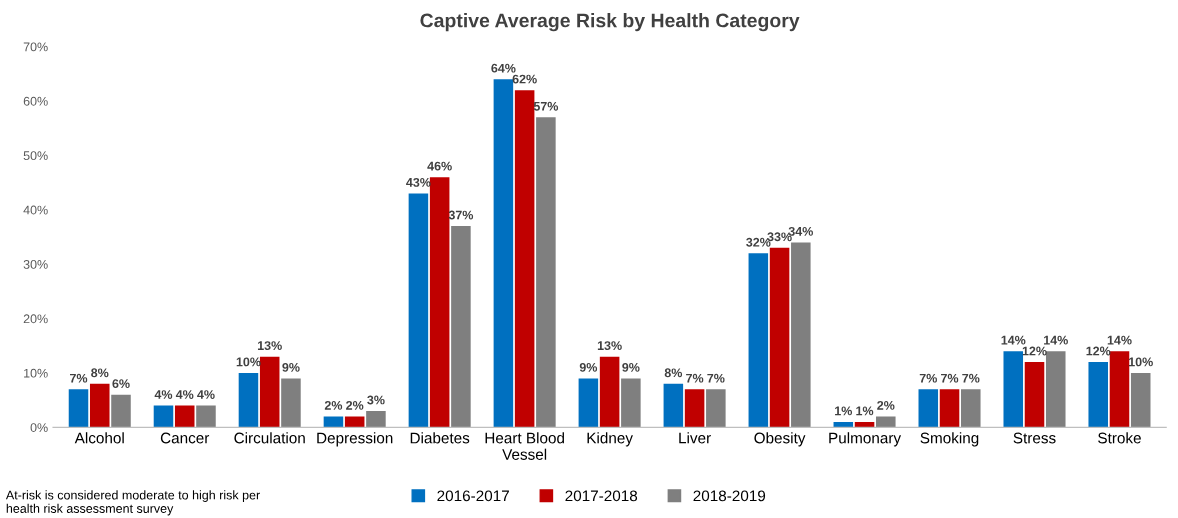 This screenshot has height=518, width=1178. I want to click on data-label: 6%, so click(121, 384).